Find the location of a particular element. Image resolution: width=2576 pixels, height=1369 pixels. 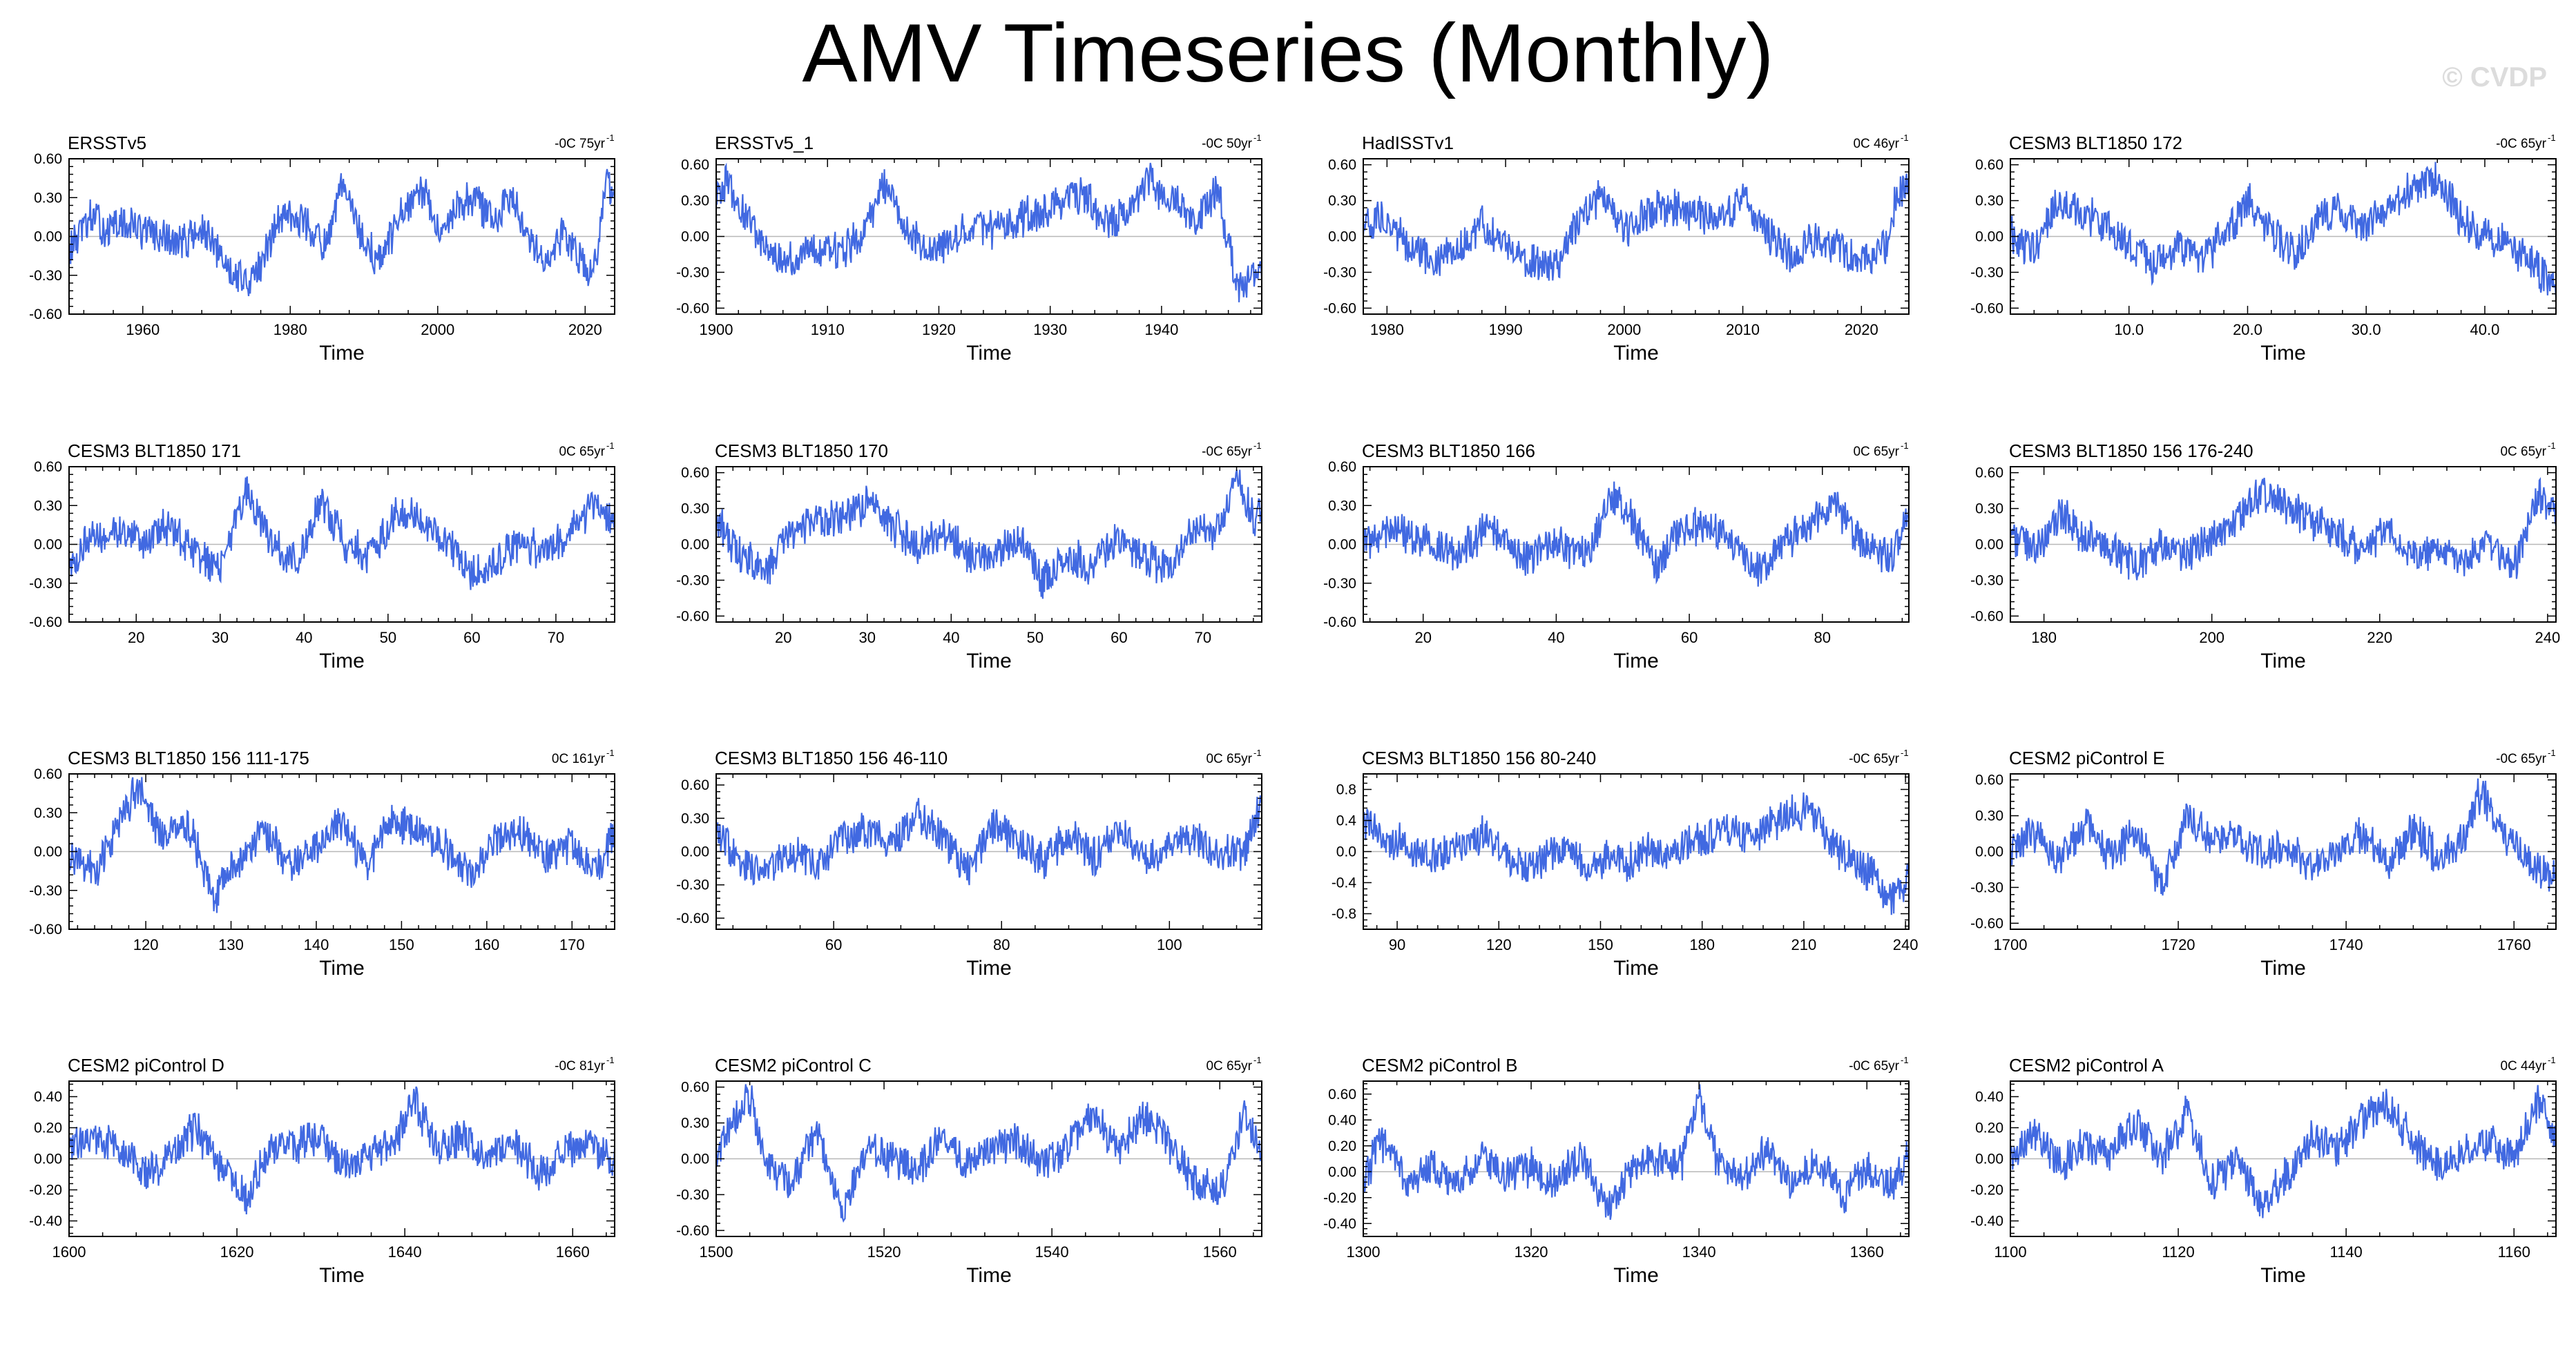

panel-trend: 0C 44yr is located at coordinates (2523, 1066).